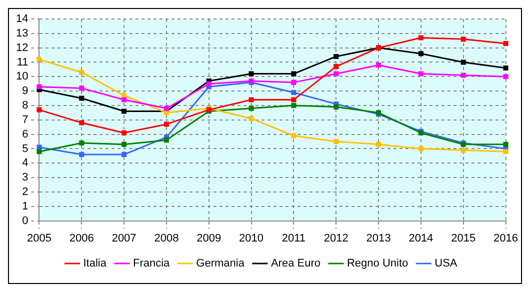  Describe the element at coordinates (25, 120) in the screenshot. I see `y-tick-label: 7` at that location.